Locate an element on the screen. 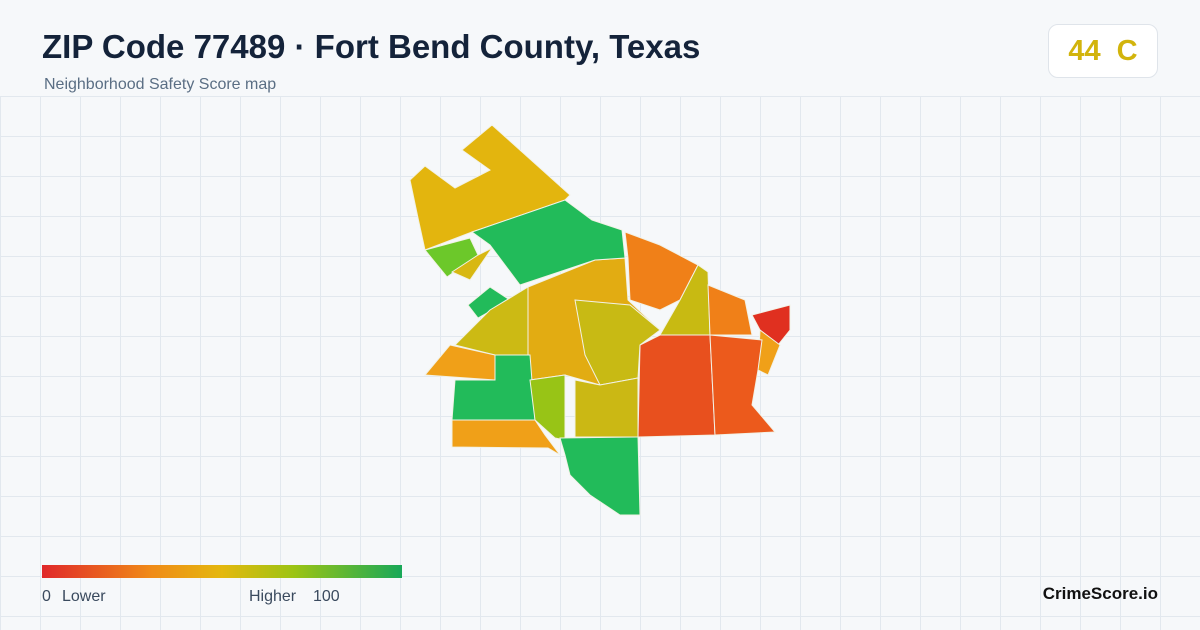 The image size is (1200, 630). title: ZIP Code 77489 · Fort Bend County, Texas is located at coordinates (371, 46).